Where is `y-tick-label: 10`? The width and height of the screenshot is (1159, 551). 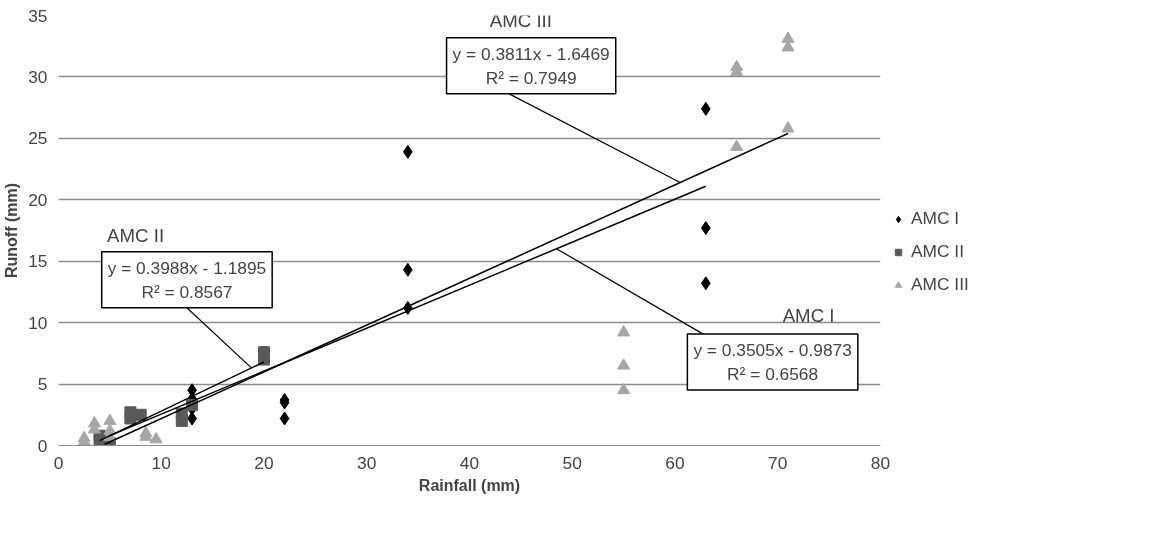 y-tick-label: 10 is located at coordinates (38, 322).